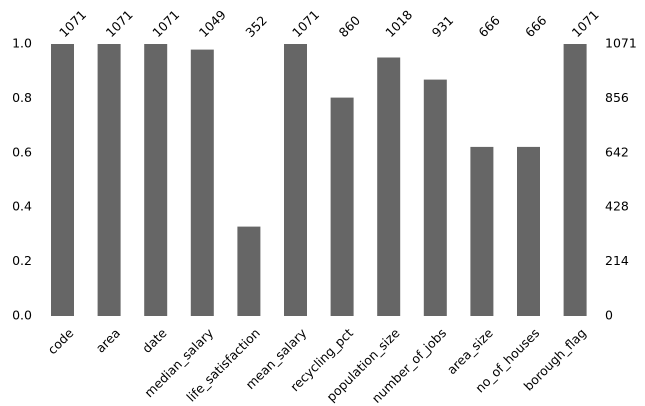 This screenshot has width=645, height=406. What do you see at coordinates (350, 27) in the screenshot?
I see `count-label-recycling_pct: 860` at bounding box center [350, 27].